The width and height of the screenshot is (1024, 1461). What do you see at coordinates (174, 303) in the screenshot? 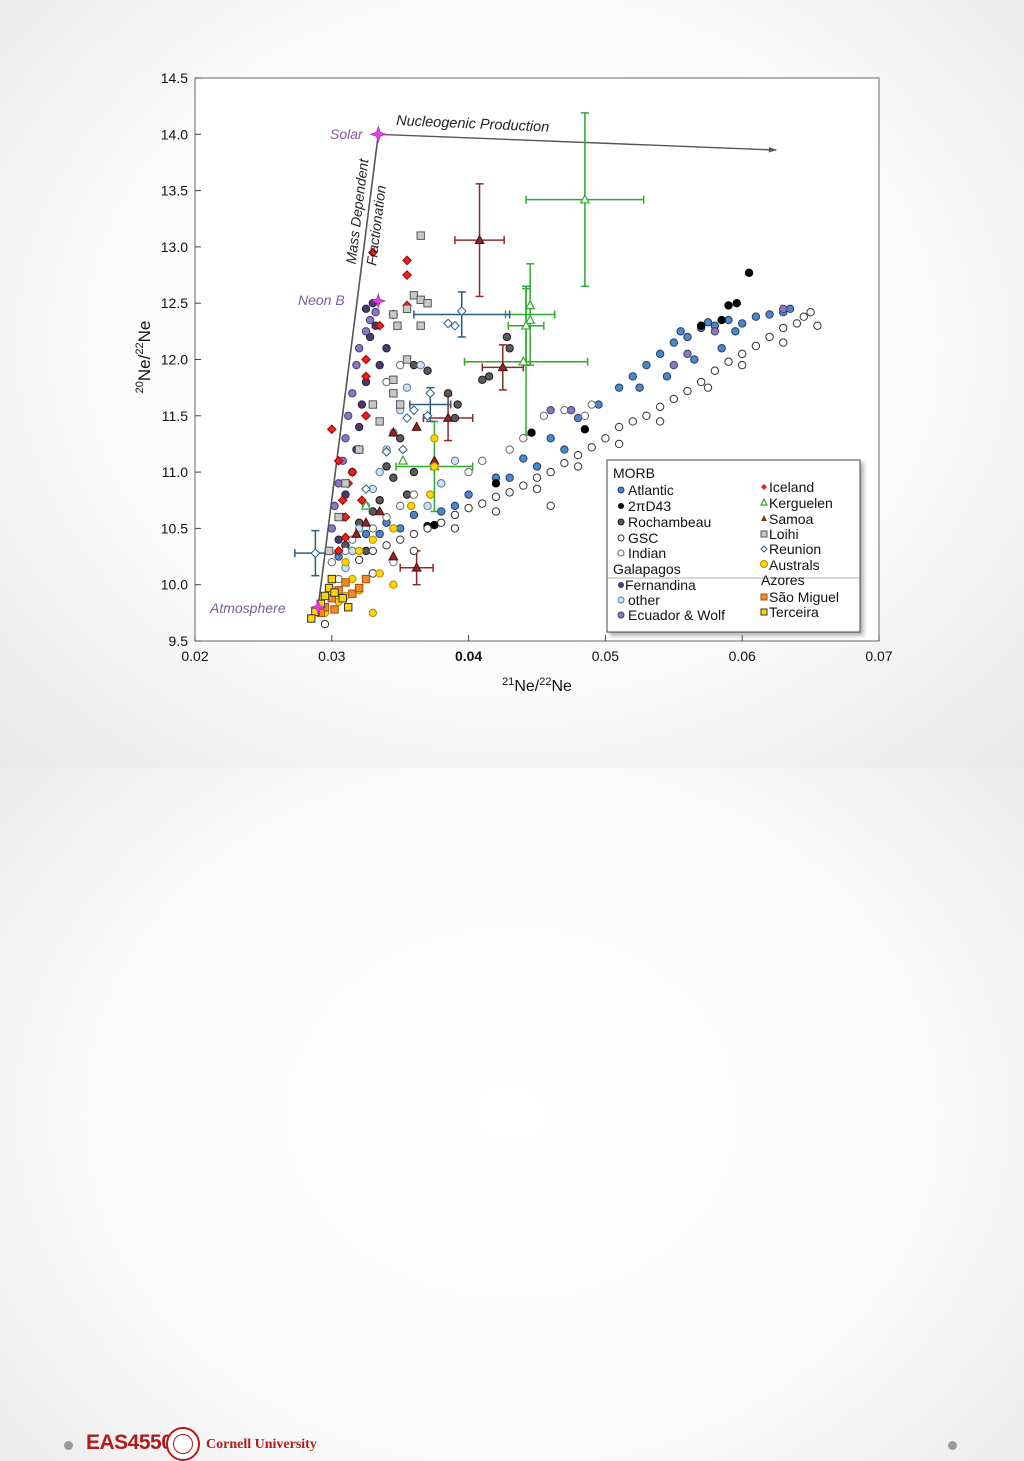
I see `y-tick-label: 12.5` at bounding box center [174, 303].